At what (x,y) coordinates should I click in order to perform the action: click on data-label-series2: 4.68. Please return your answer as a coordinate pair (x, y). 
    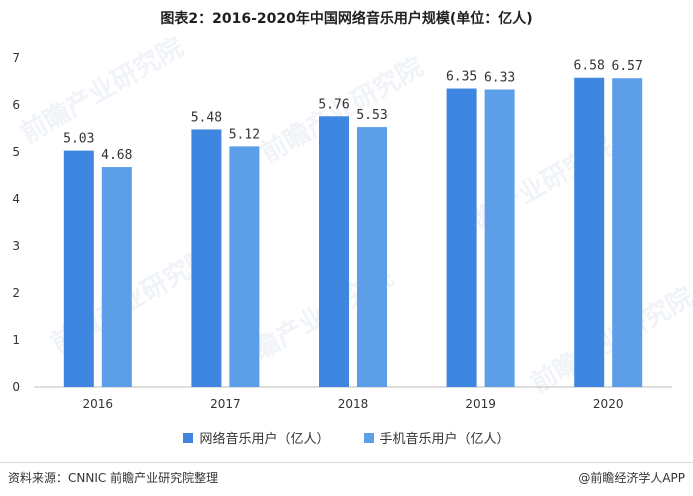
    Looking at the image, I should click on (116, 155).